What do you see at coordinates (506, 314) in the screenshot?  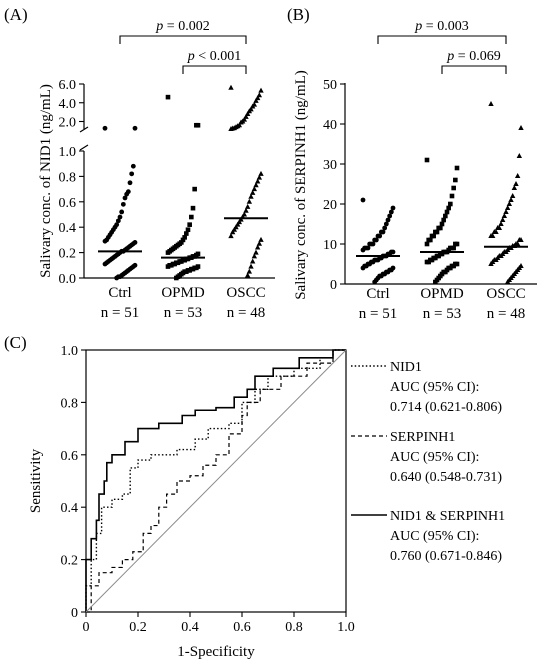 I see `b-n-label: n = 48` at bounding box center [506, 314].